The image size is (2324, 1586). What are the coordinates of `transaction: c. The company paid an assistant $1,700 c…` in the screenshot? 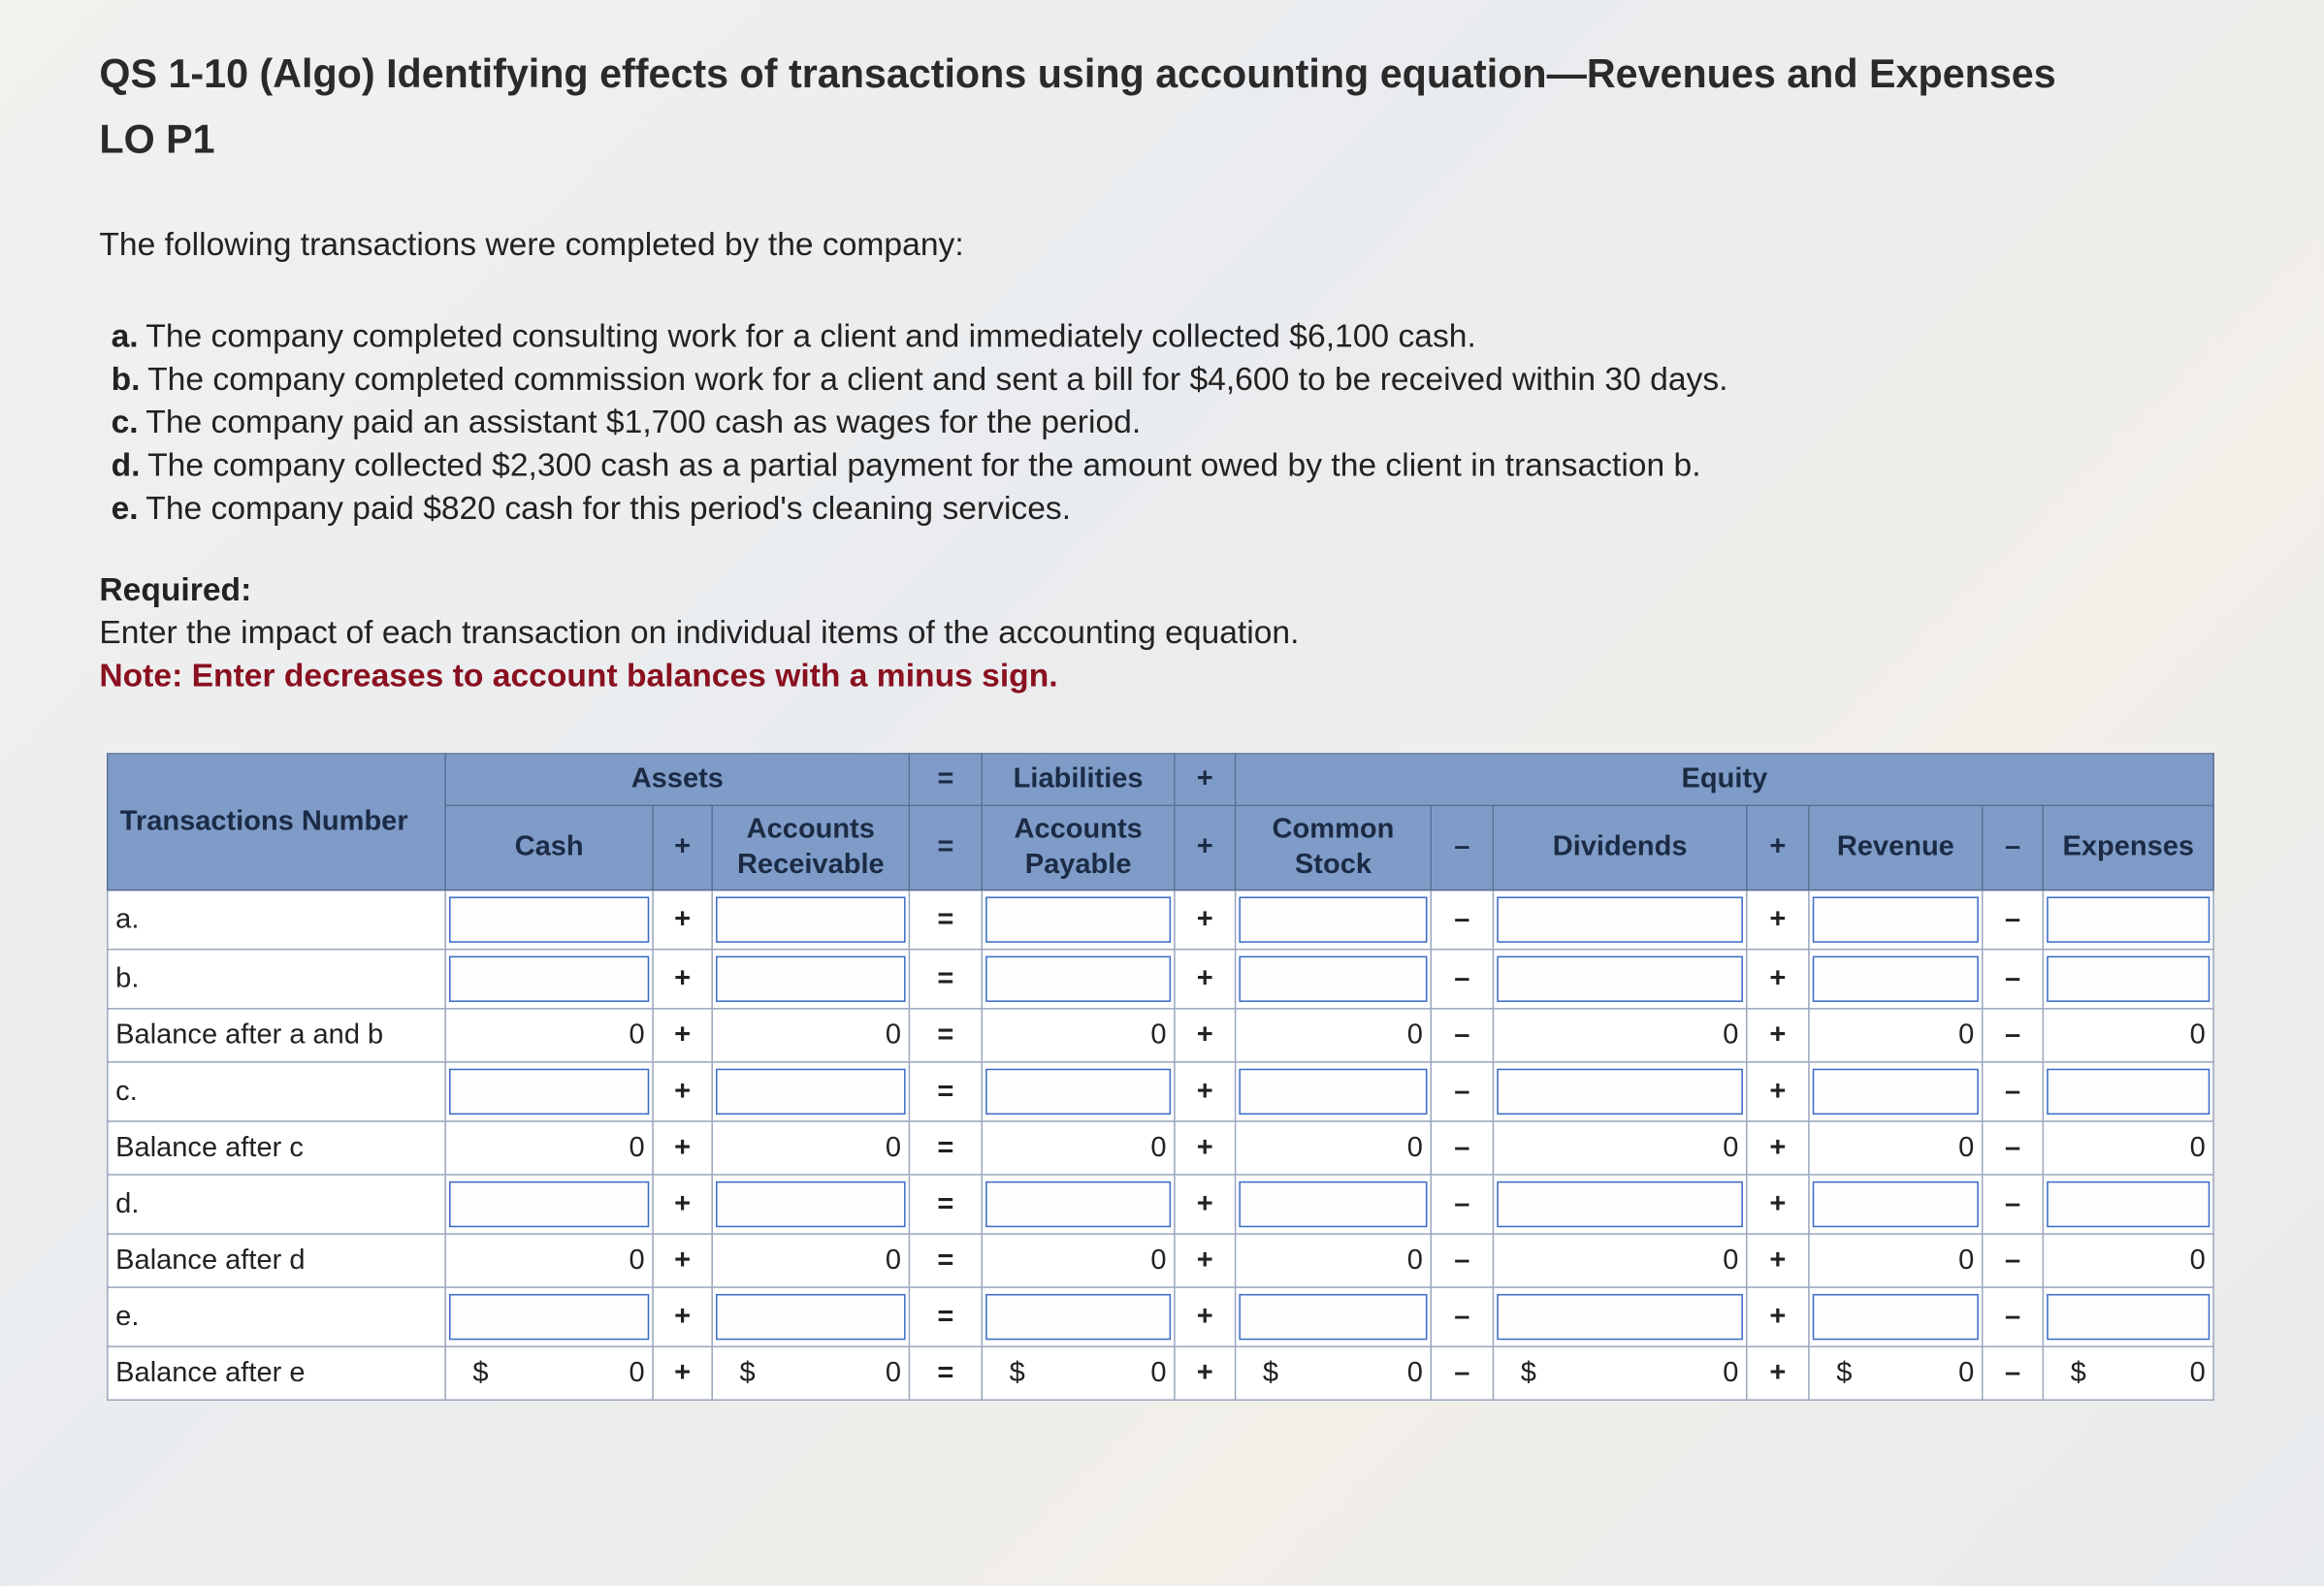 It's located at (920, 422).